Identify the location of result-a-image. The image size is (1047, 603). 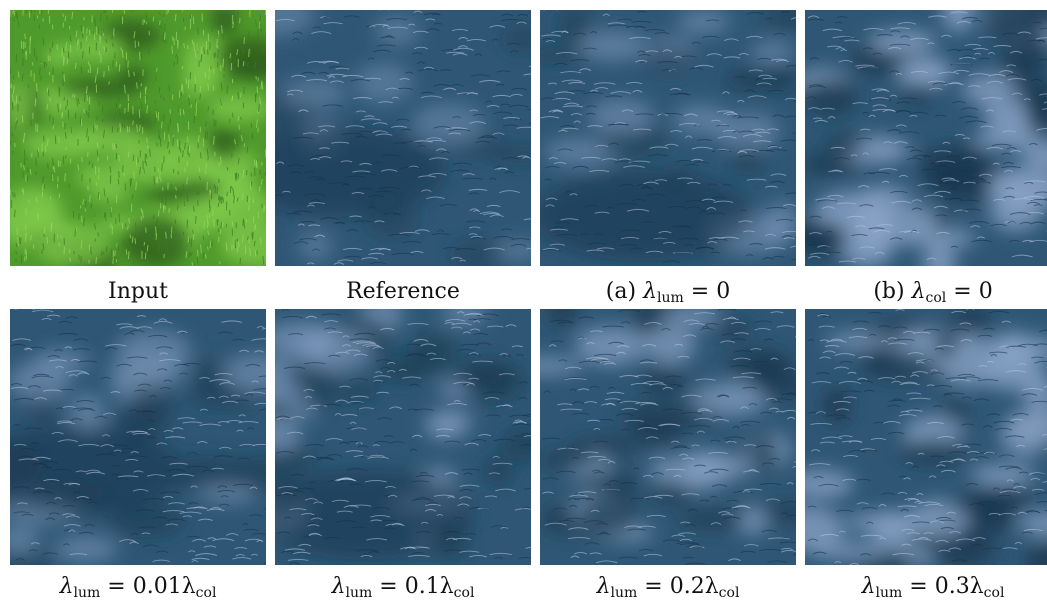
(668, 138).